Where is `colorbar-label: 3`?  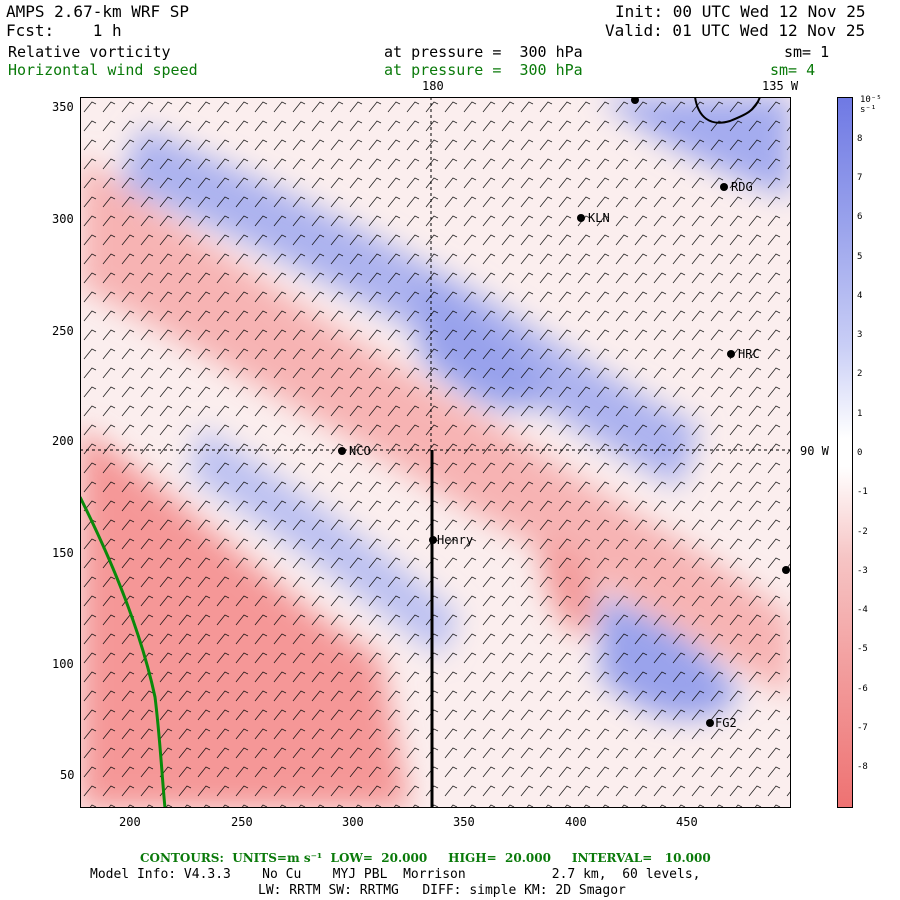
colorbar-label: 3 is located at coordinates (860, 335).